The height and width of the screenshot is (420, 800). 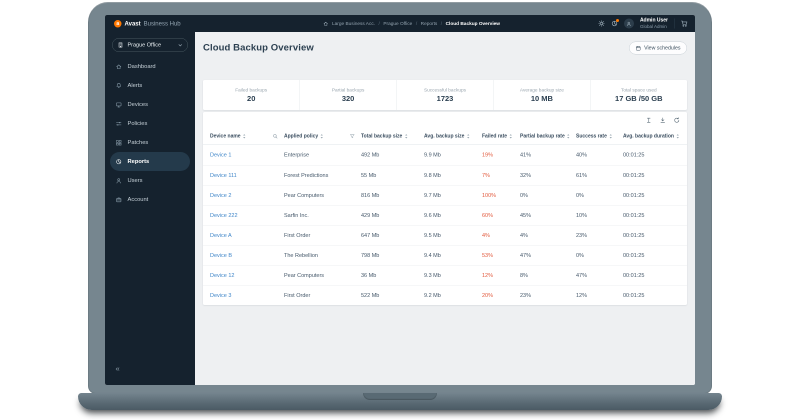 I want to click on success-rate-cell: 12%, so click(x=582, y=295).